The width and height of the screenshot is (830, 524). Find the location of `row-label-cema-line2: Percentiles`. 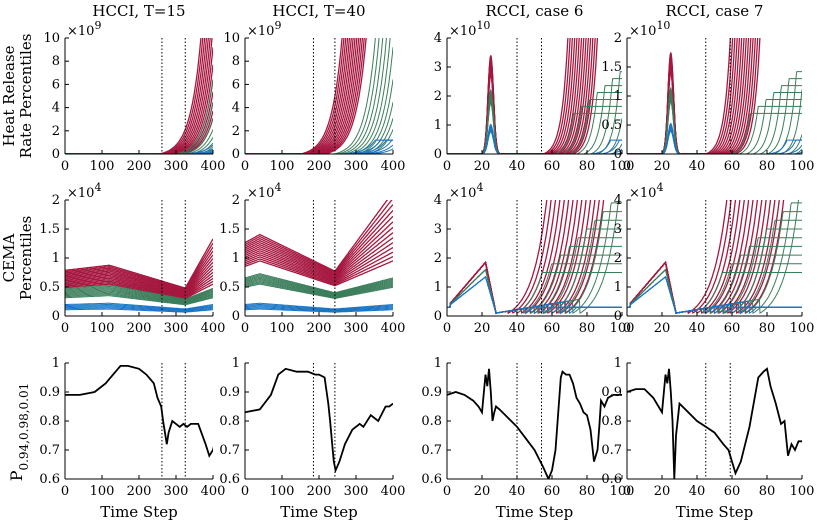

row-label-cema-line2: Percentiles is located at coordinates (26, 258).